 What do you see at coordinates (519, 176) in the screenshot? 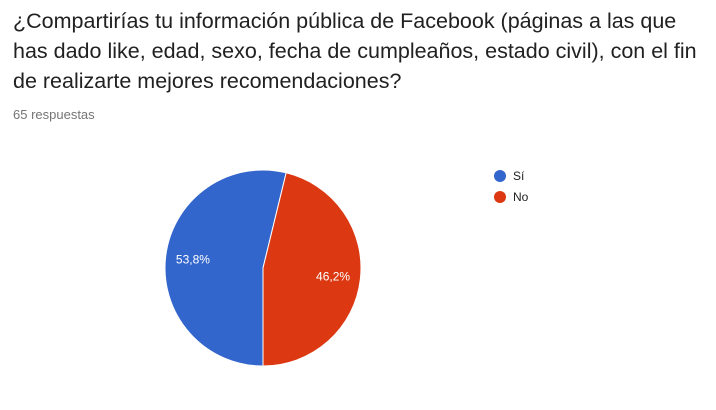
I see `legend-label-si: Sí` at bounding box center [519, 176].